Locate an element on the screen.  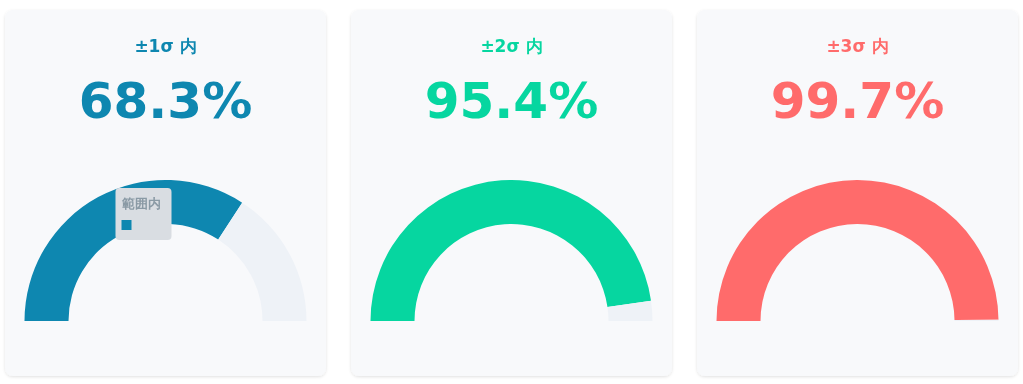
data-label: 95.4% is located at coordinates (511, 101).